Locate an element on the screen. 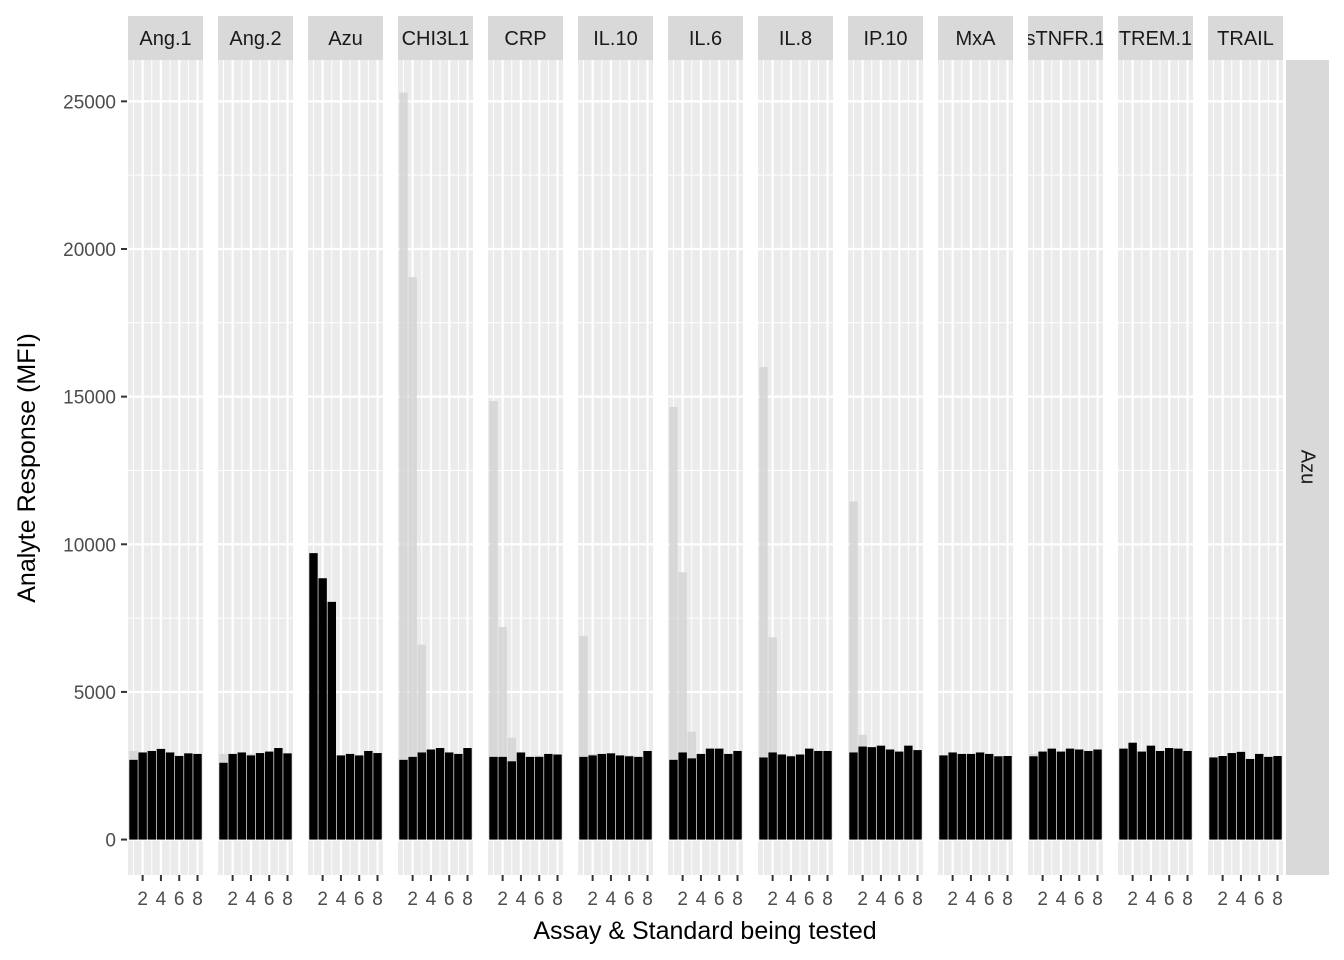 The image size is (1344, 960). strip-label: MxA is located at coordinates (976, 39).